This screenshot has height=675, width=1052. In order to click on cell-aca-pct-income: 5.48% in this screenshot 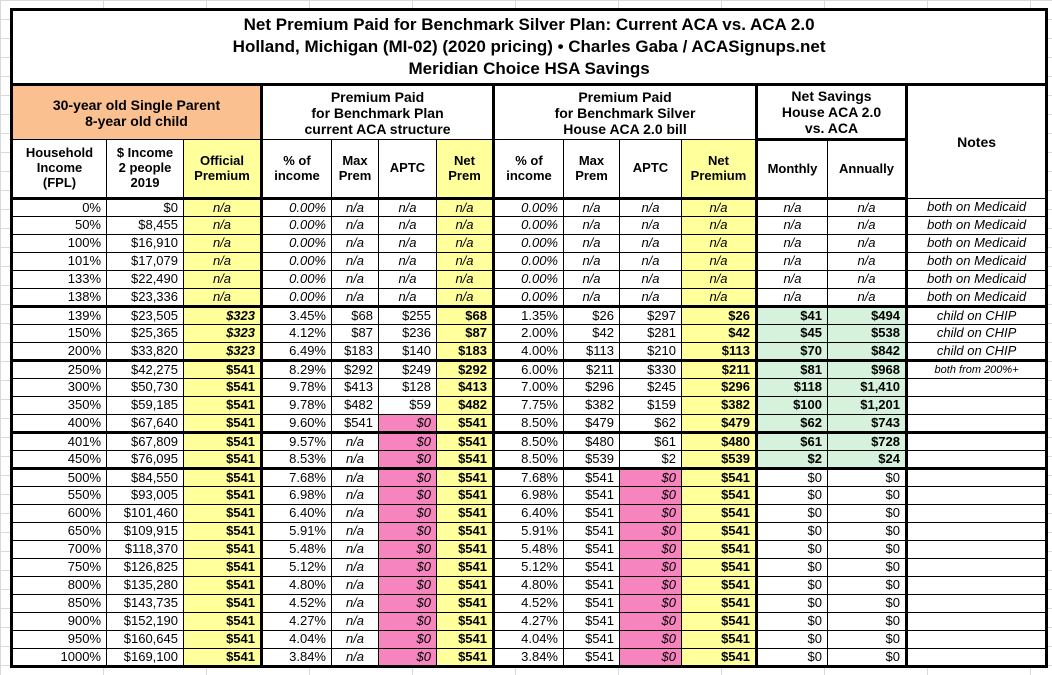, I will do `click(296, 550)`.